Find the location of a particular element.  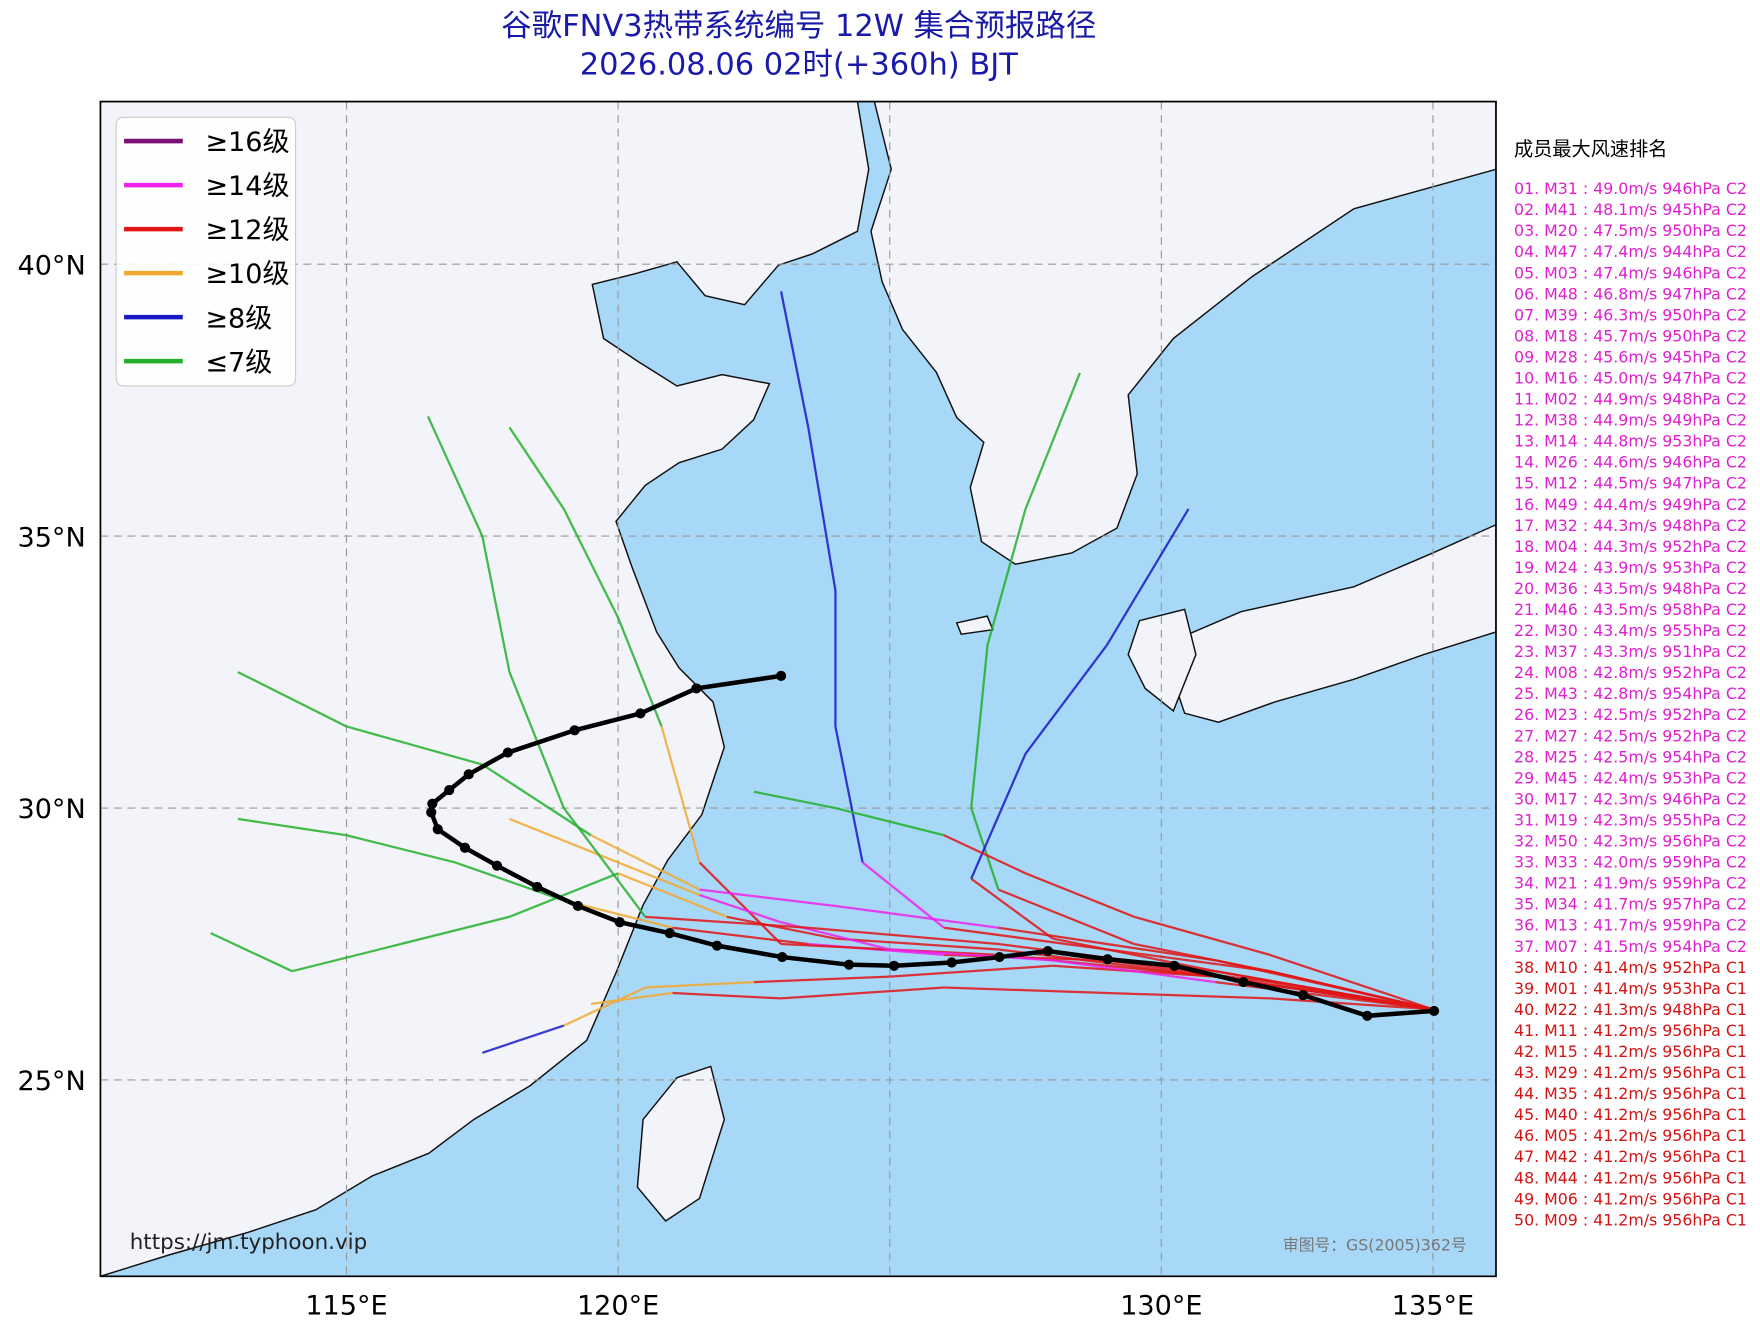

ranking-entry: 15. M12 : 44.5m/s 947hPa C2 is located at coordinates (1630, 483).